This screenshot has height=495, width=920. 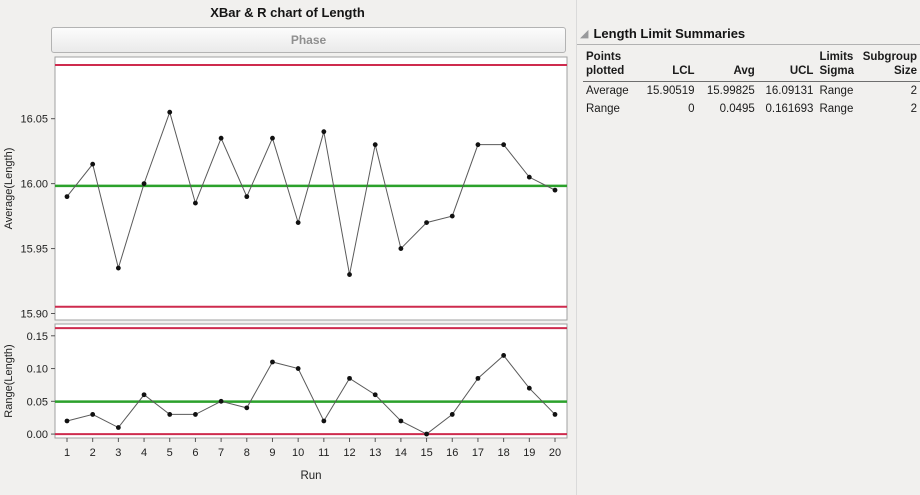 What do you see at coordinates (748, 33) in the screenshot?
I see `panel-header: Length Limit Summaries` at bounding box center [748, 33].